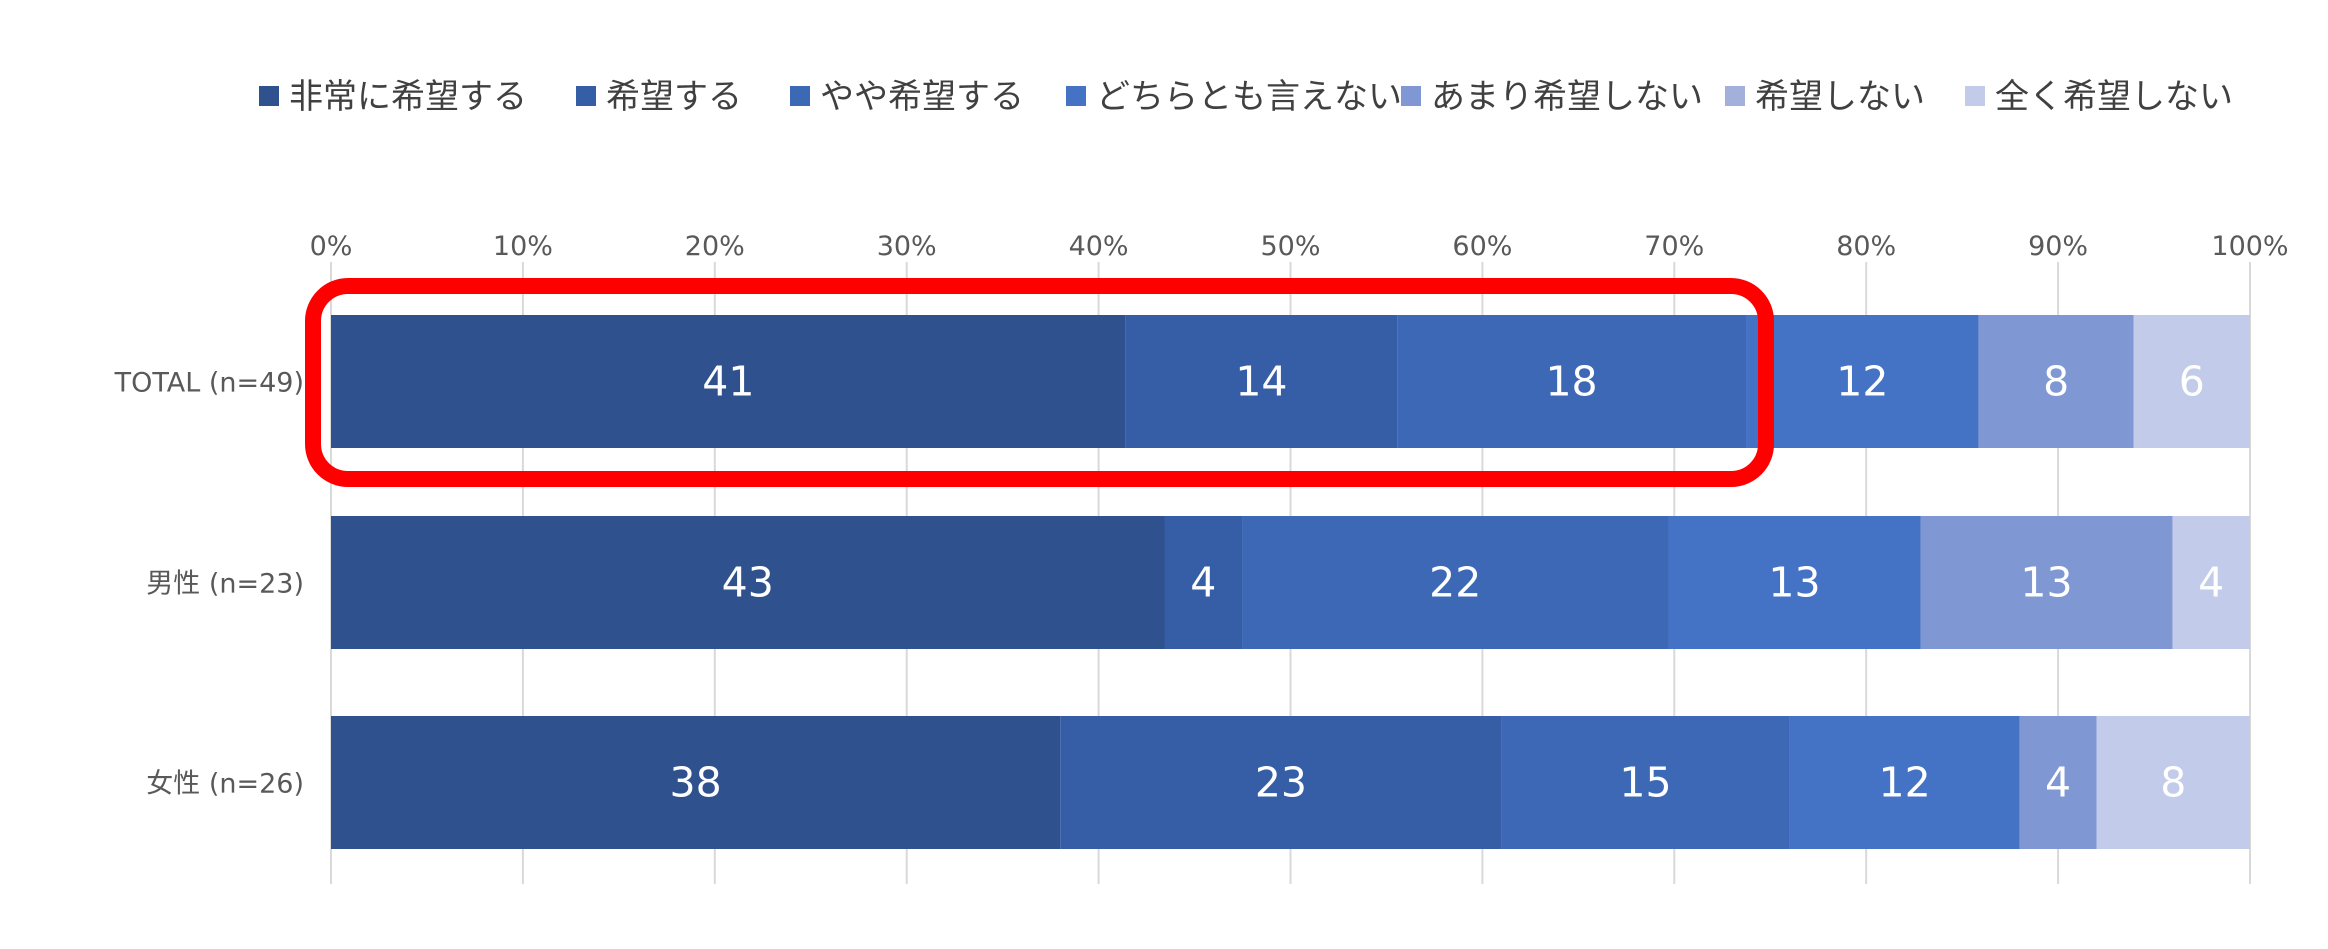 The height and width of the screenshot is (949, 2328). I want to click on x-tick-label: 60%, so click(1482, 246).